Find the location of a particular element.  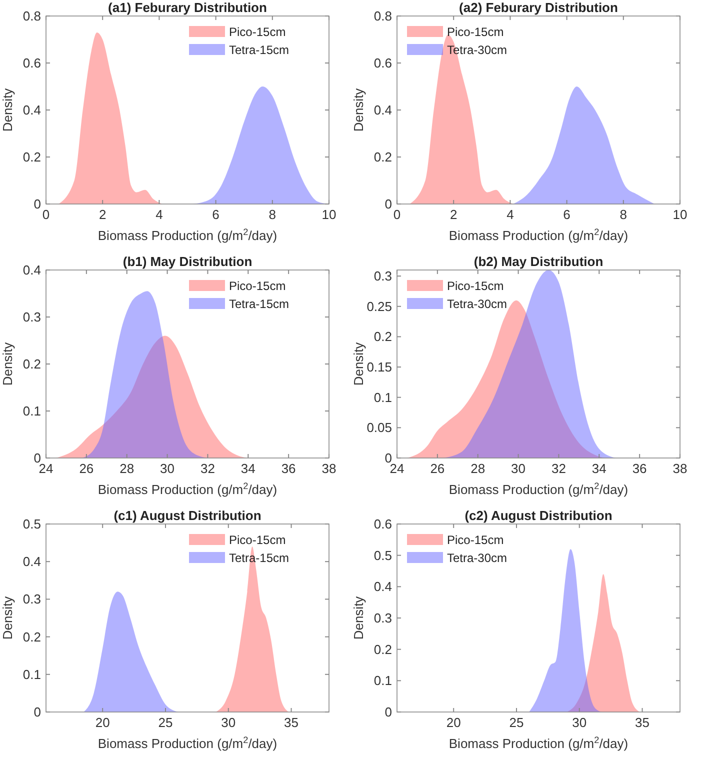

y-tick-label: 0.15 is located at coordinates (379, 367).